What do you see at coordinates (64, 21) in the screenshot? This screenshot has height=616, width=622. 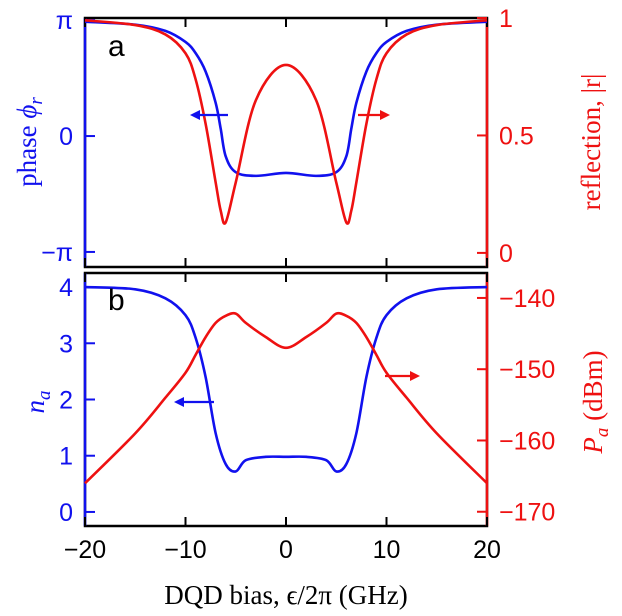 I see `left-y-tick-label: π` at bounding box center [64, 21].